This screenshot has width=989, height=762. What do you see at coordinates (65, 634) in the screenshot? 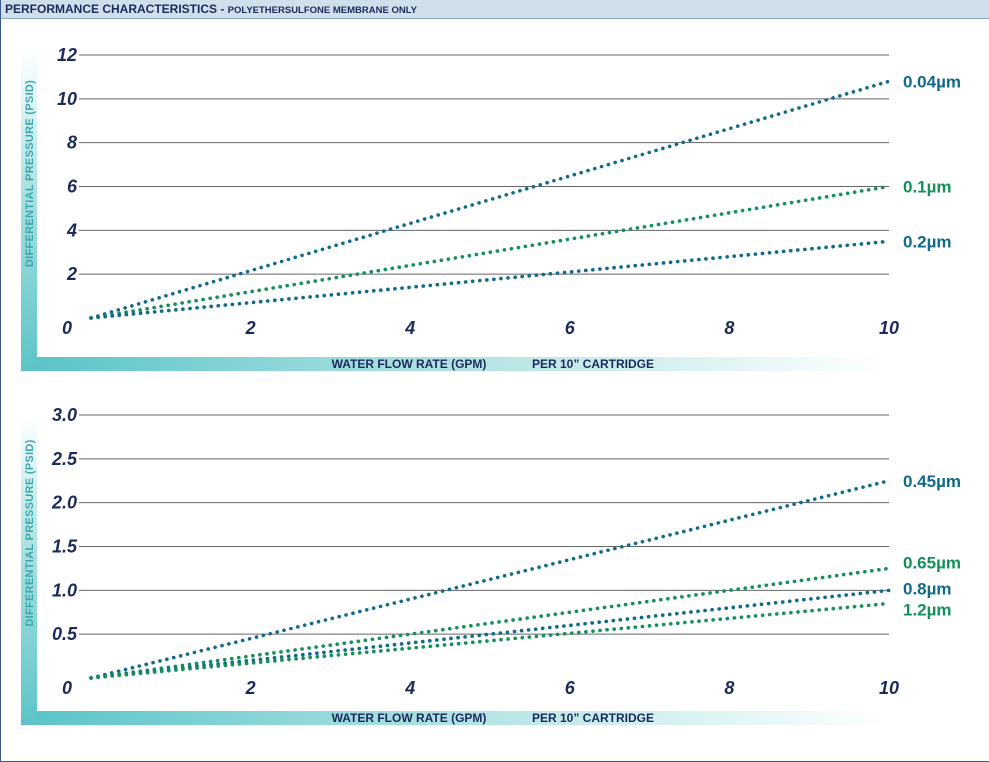
I see `y-tick-label: 0.5` at bounding box center [65, 634].